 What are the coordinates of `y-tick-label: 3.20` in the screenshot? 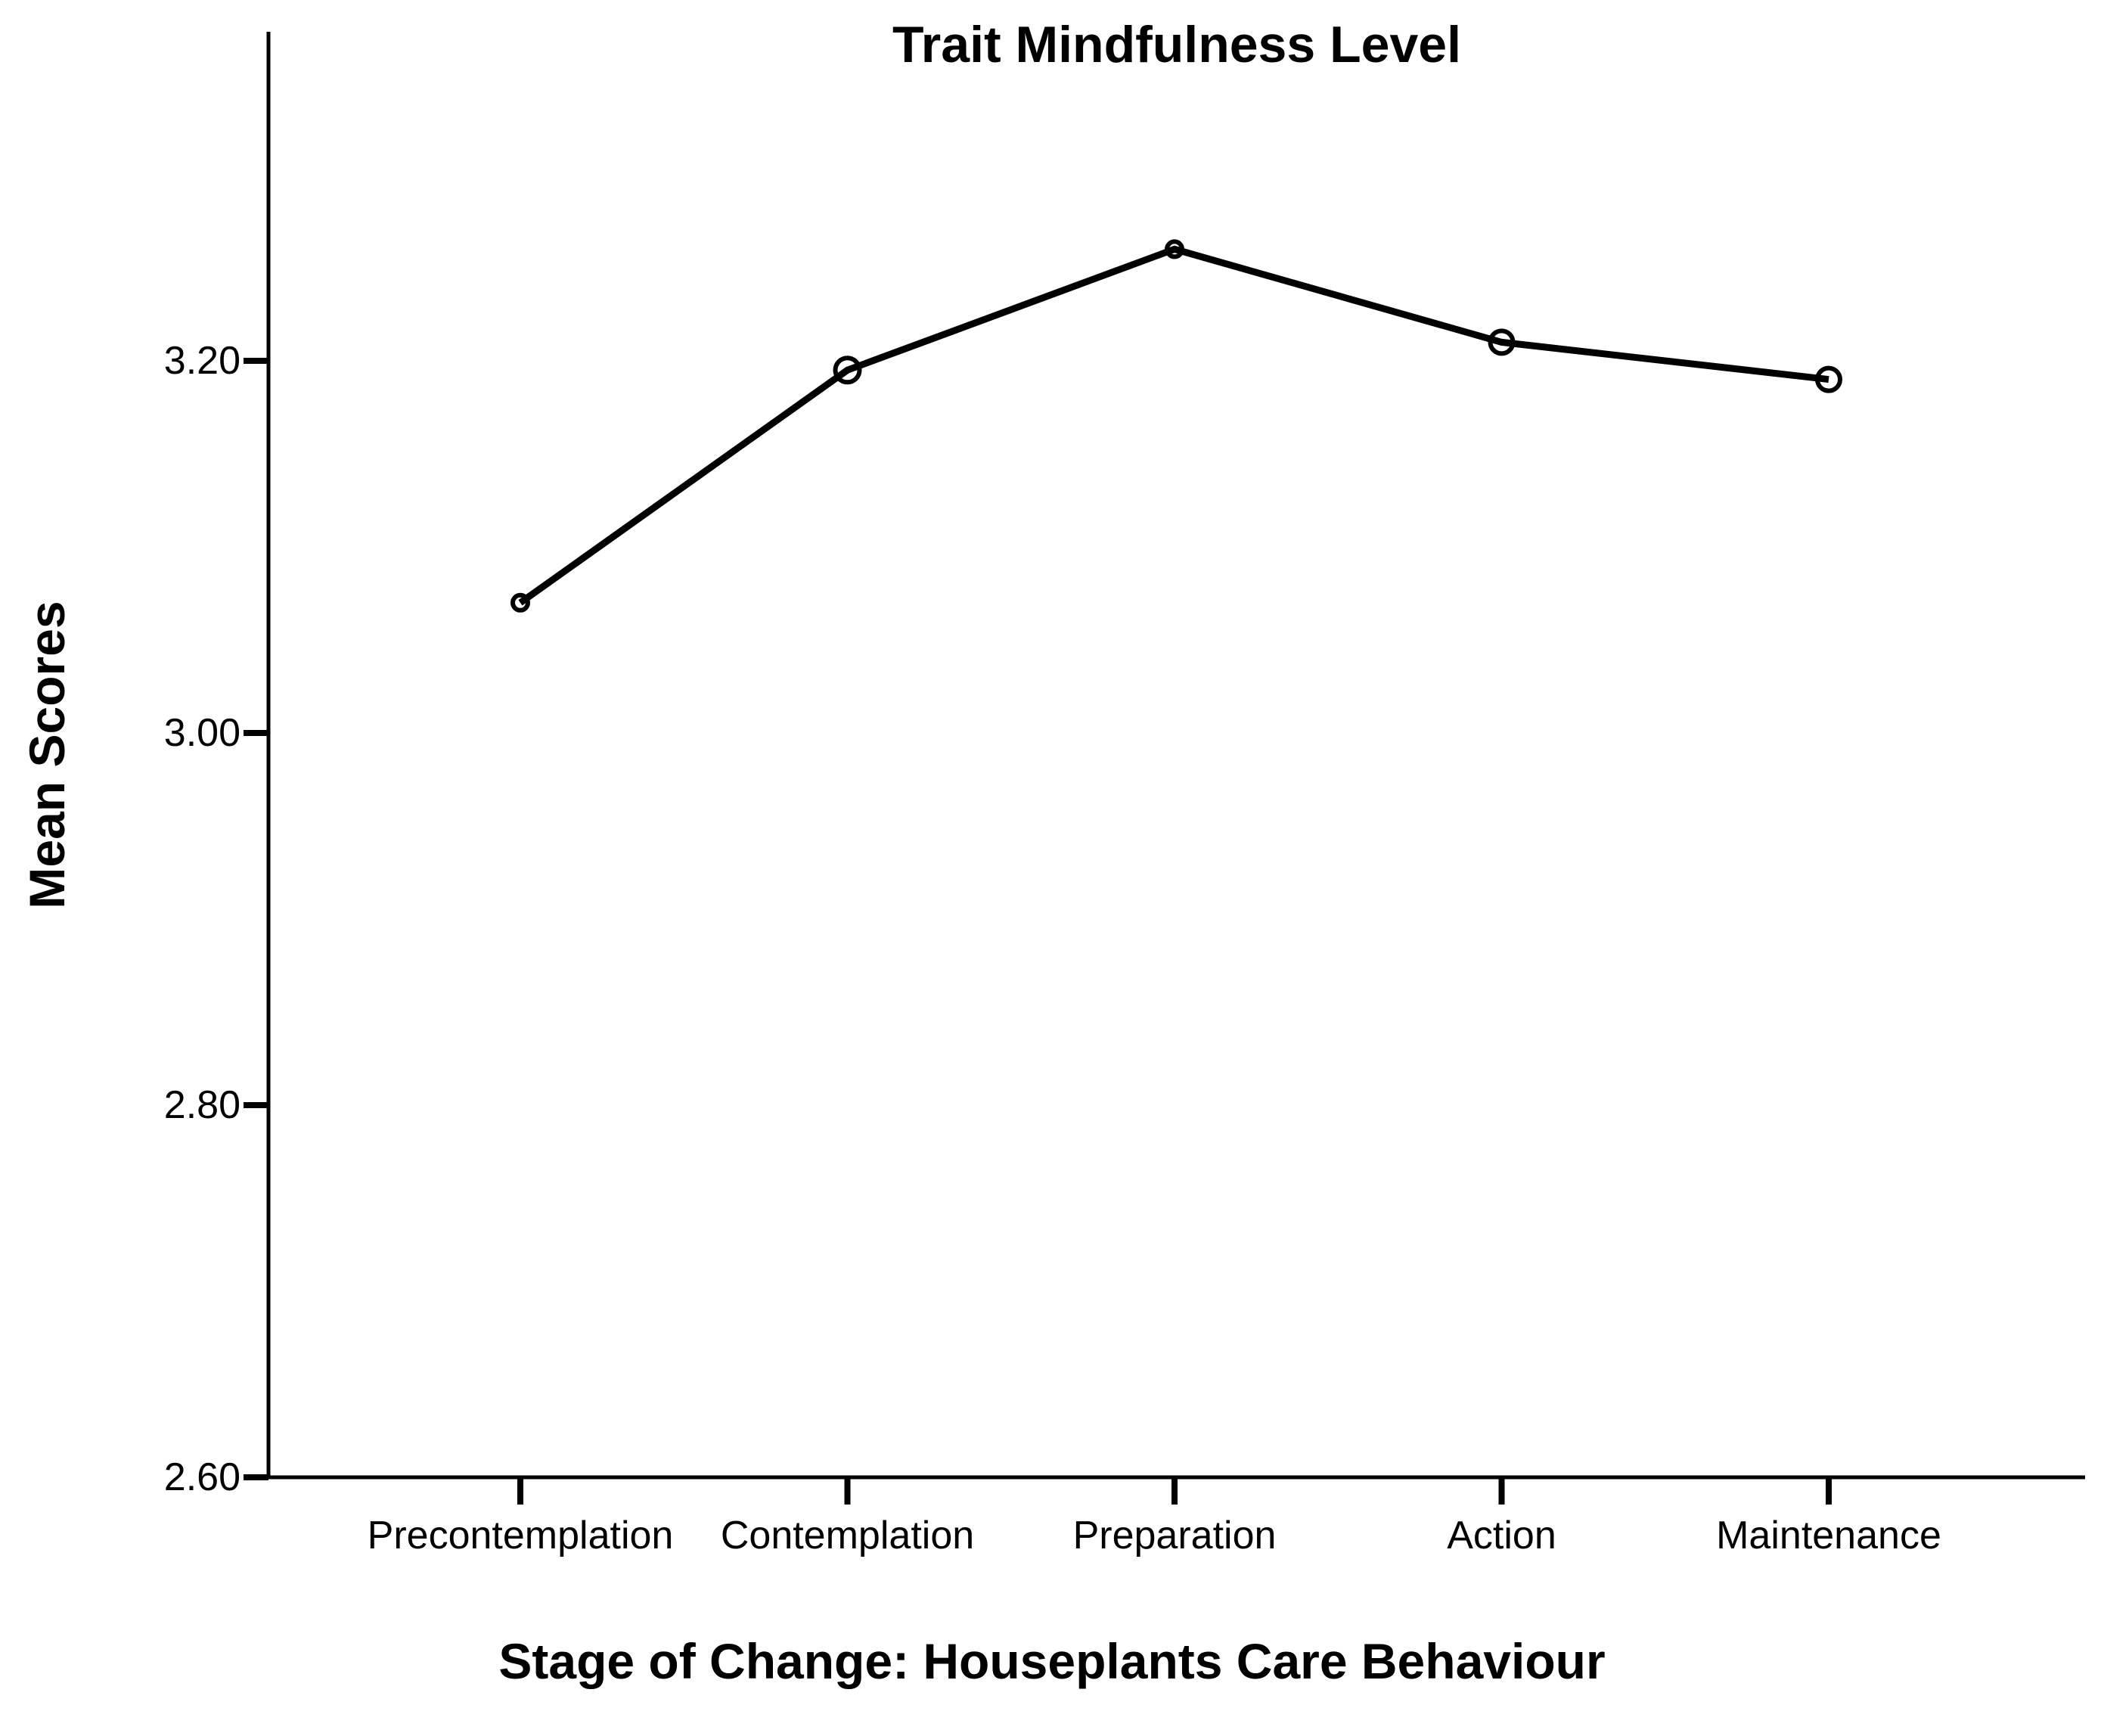 It's located at (202, 361).